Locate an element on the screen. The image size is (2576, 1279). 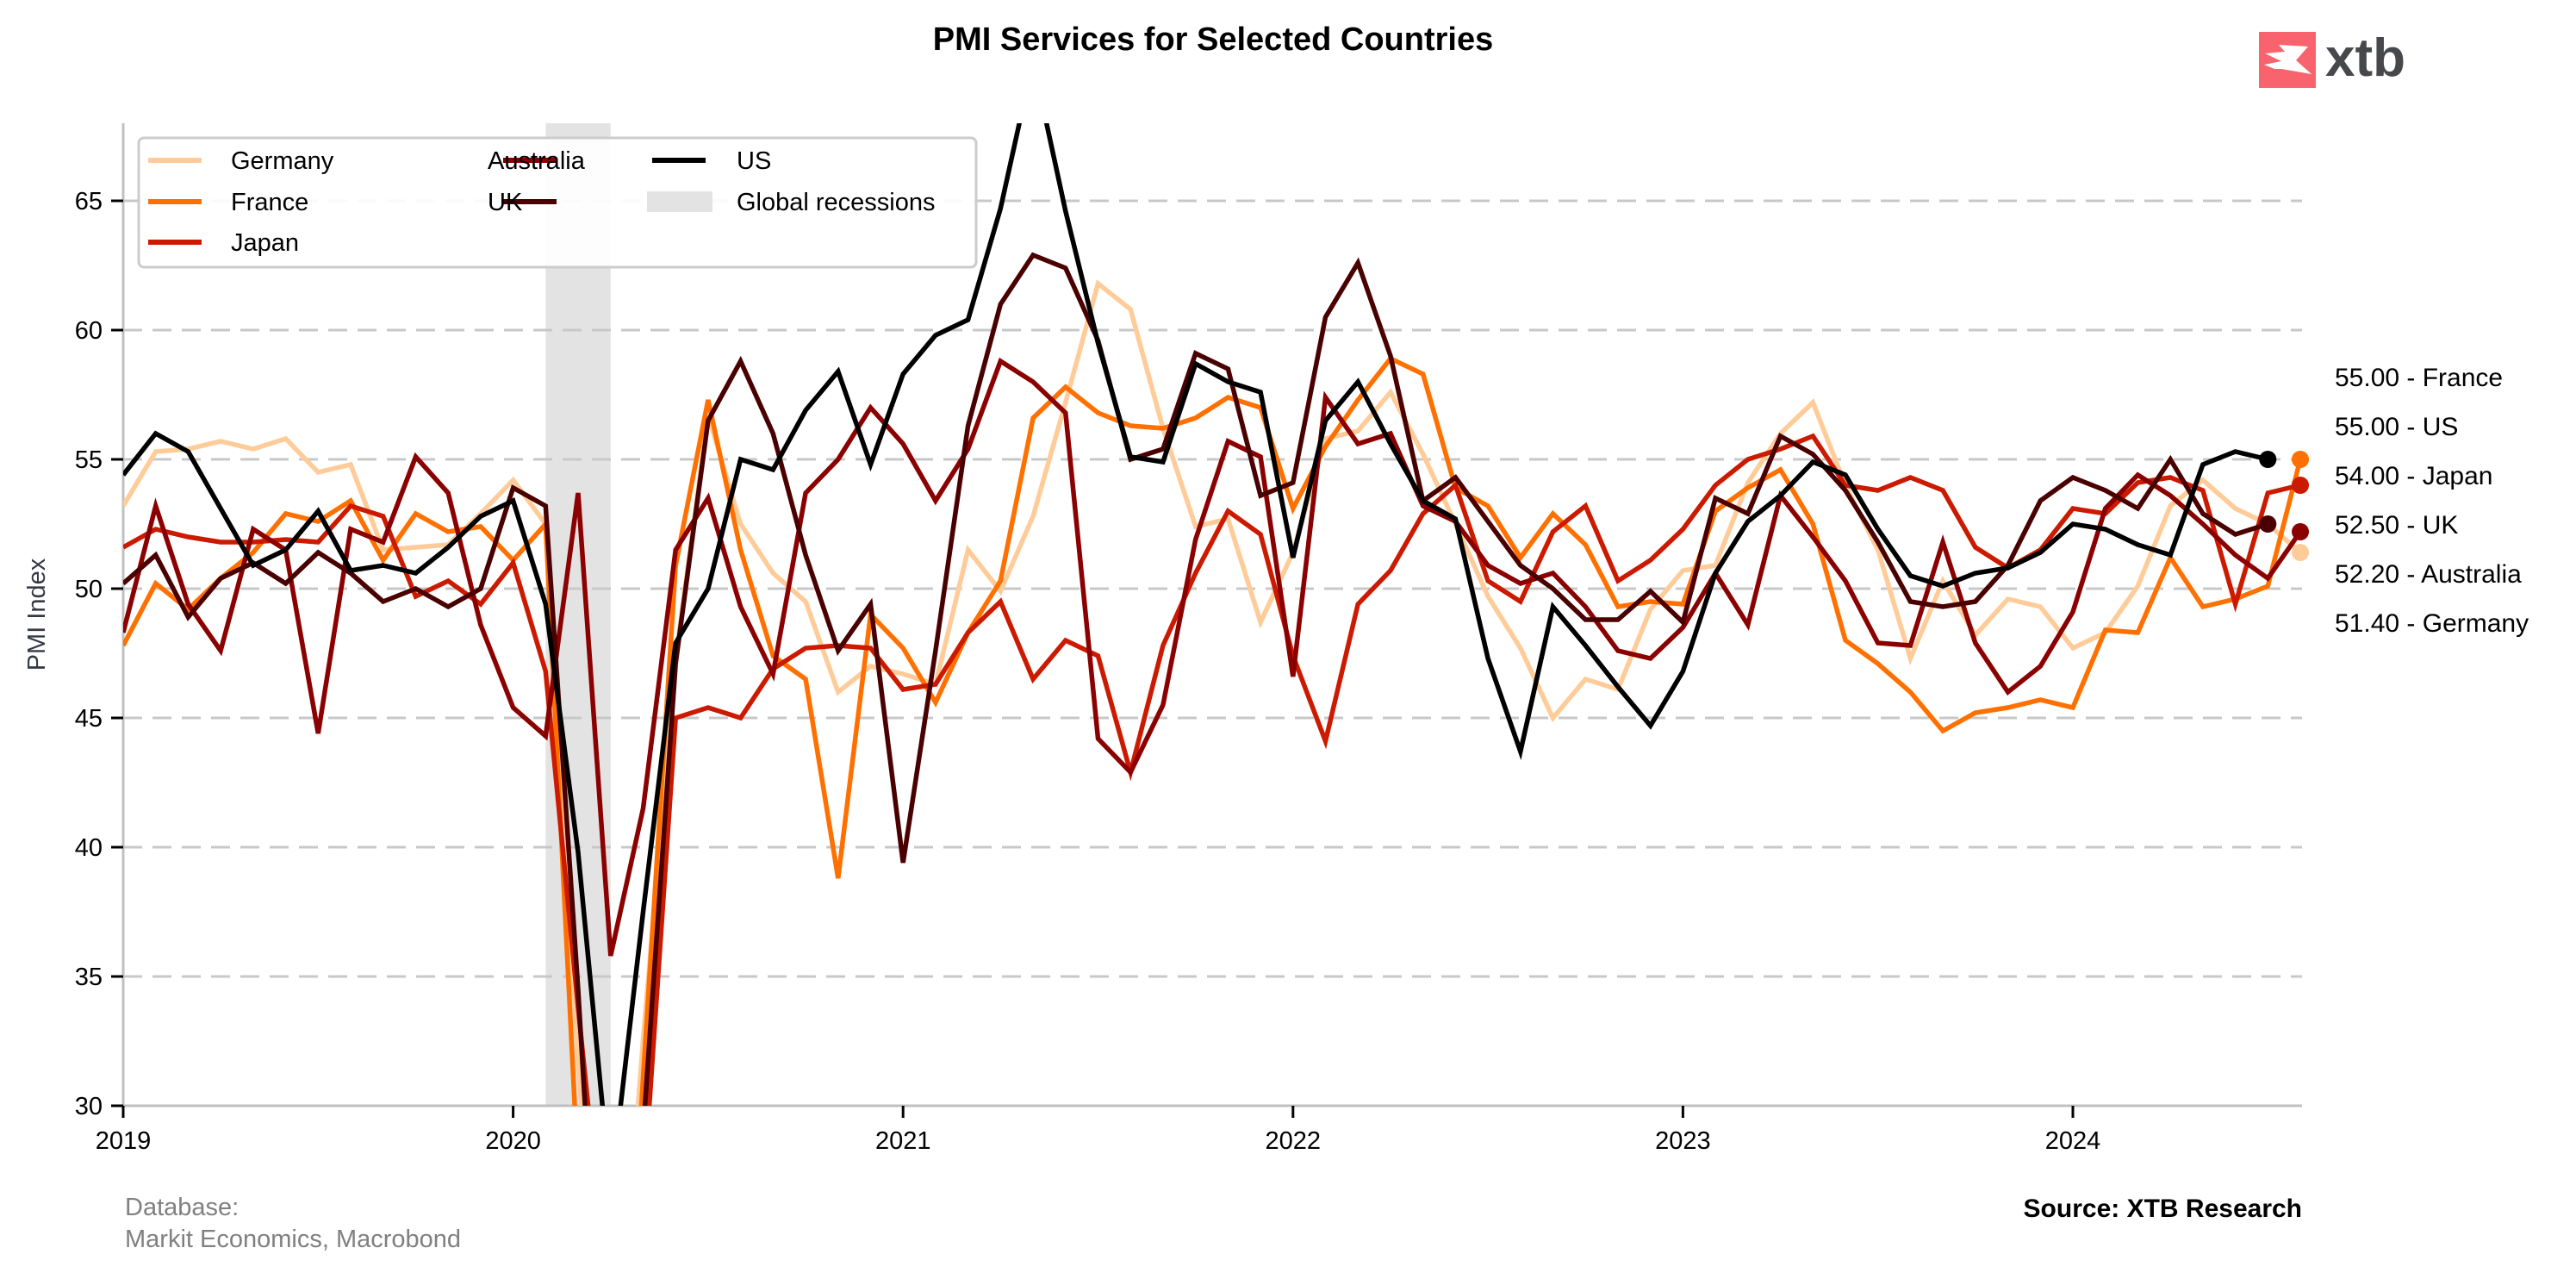
xtb-logo: xtb is located at coordinates (2332, 58).